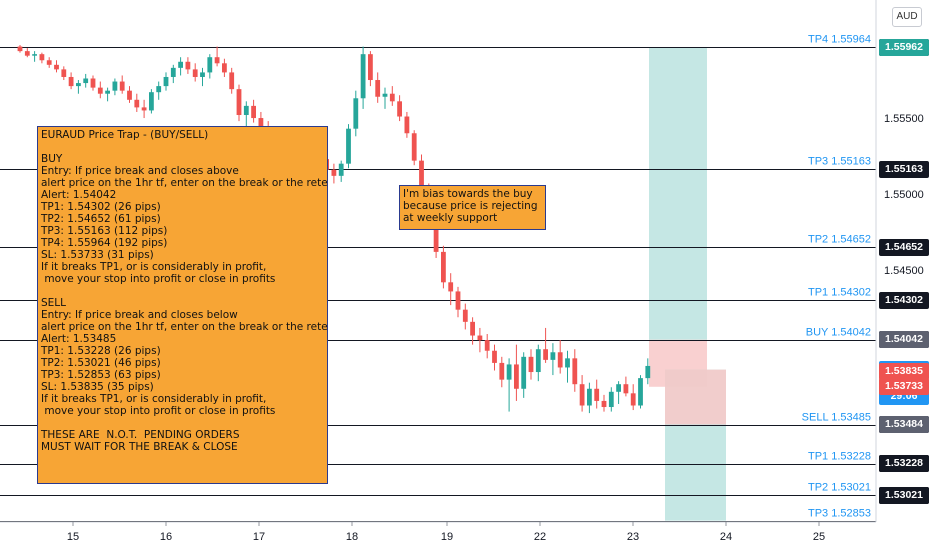 The width and height of the screenshot is (932, 550). Describe the element at coordinates (904, 371) in the screenshot. I see `extra-price-tag-4: 1.53835` at that location.